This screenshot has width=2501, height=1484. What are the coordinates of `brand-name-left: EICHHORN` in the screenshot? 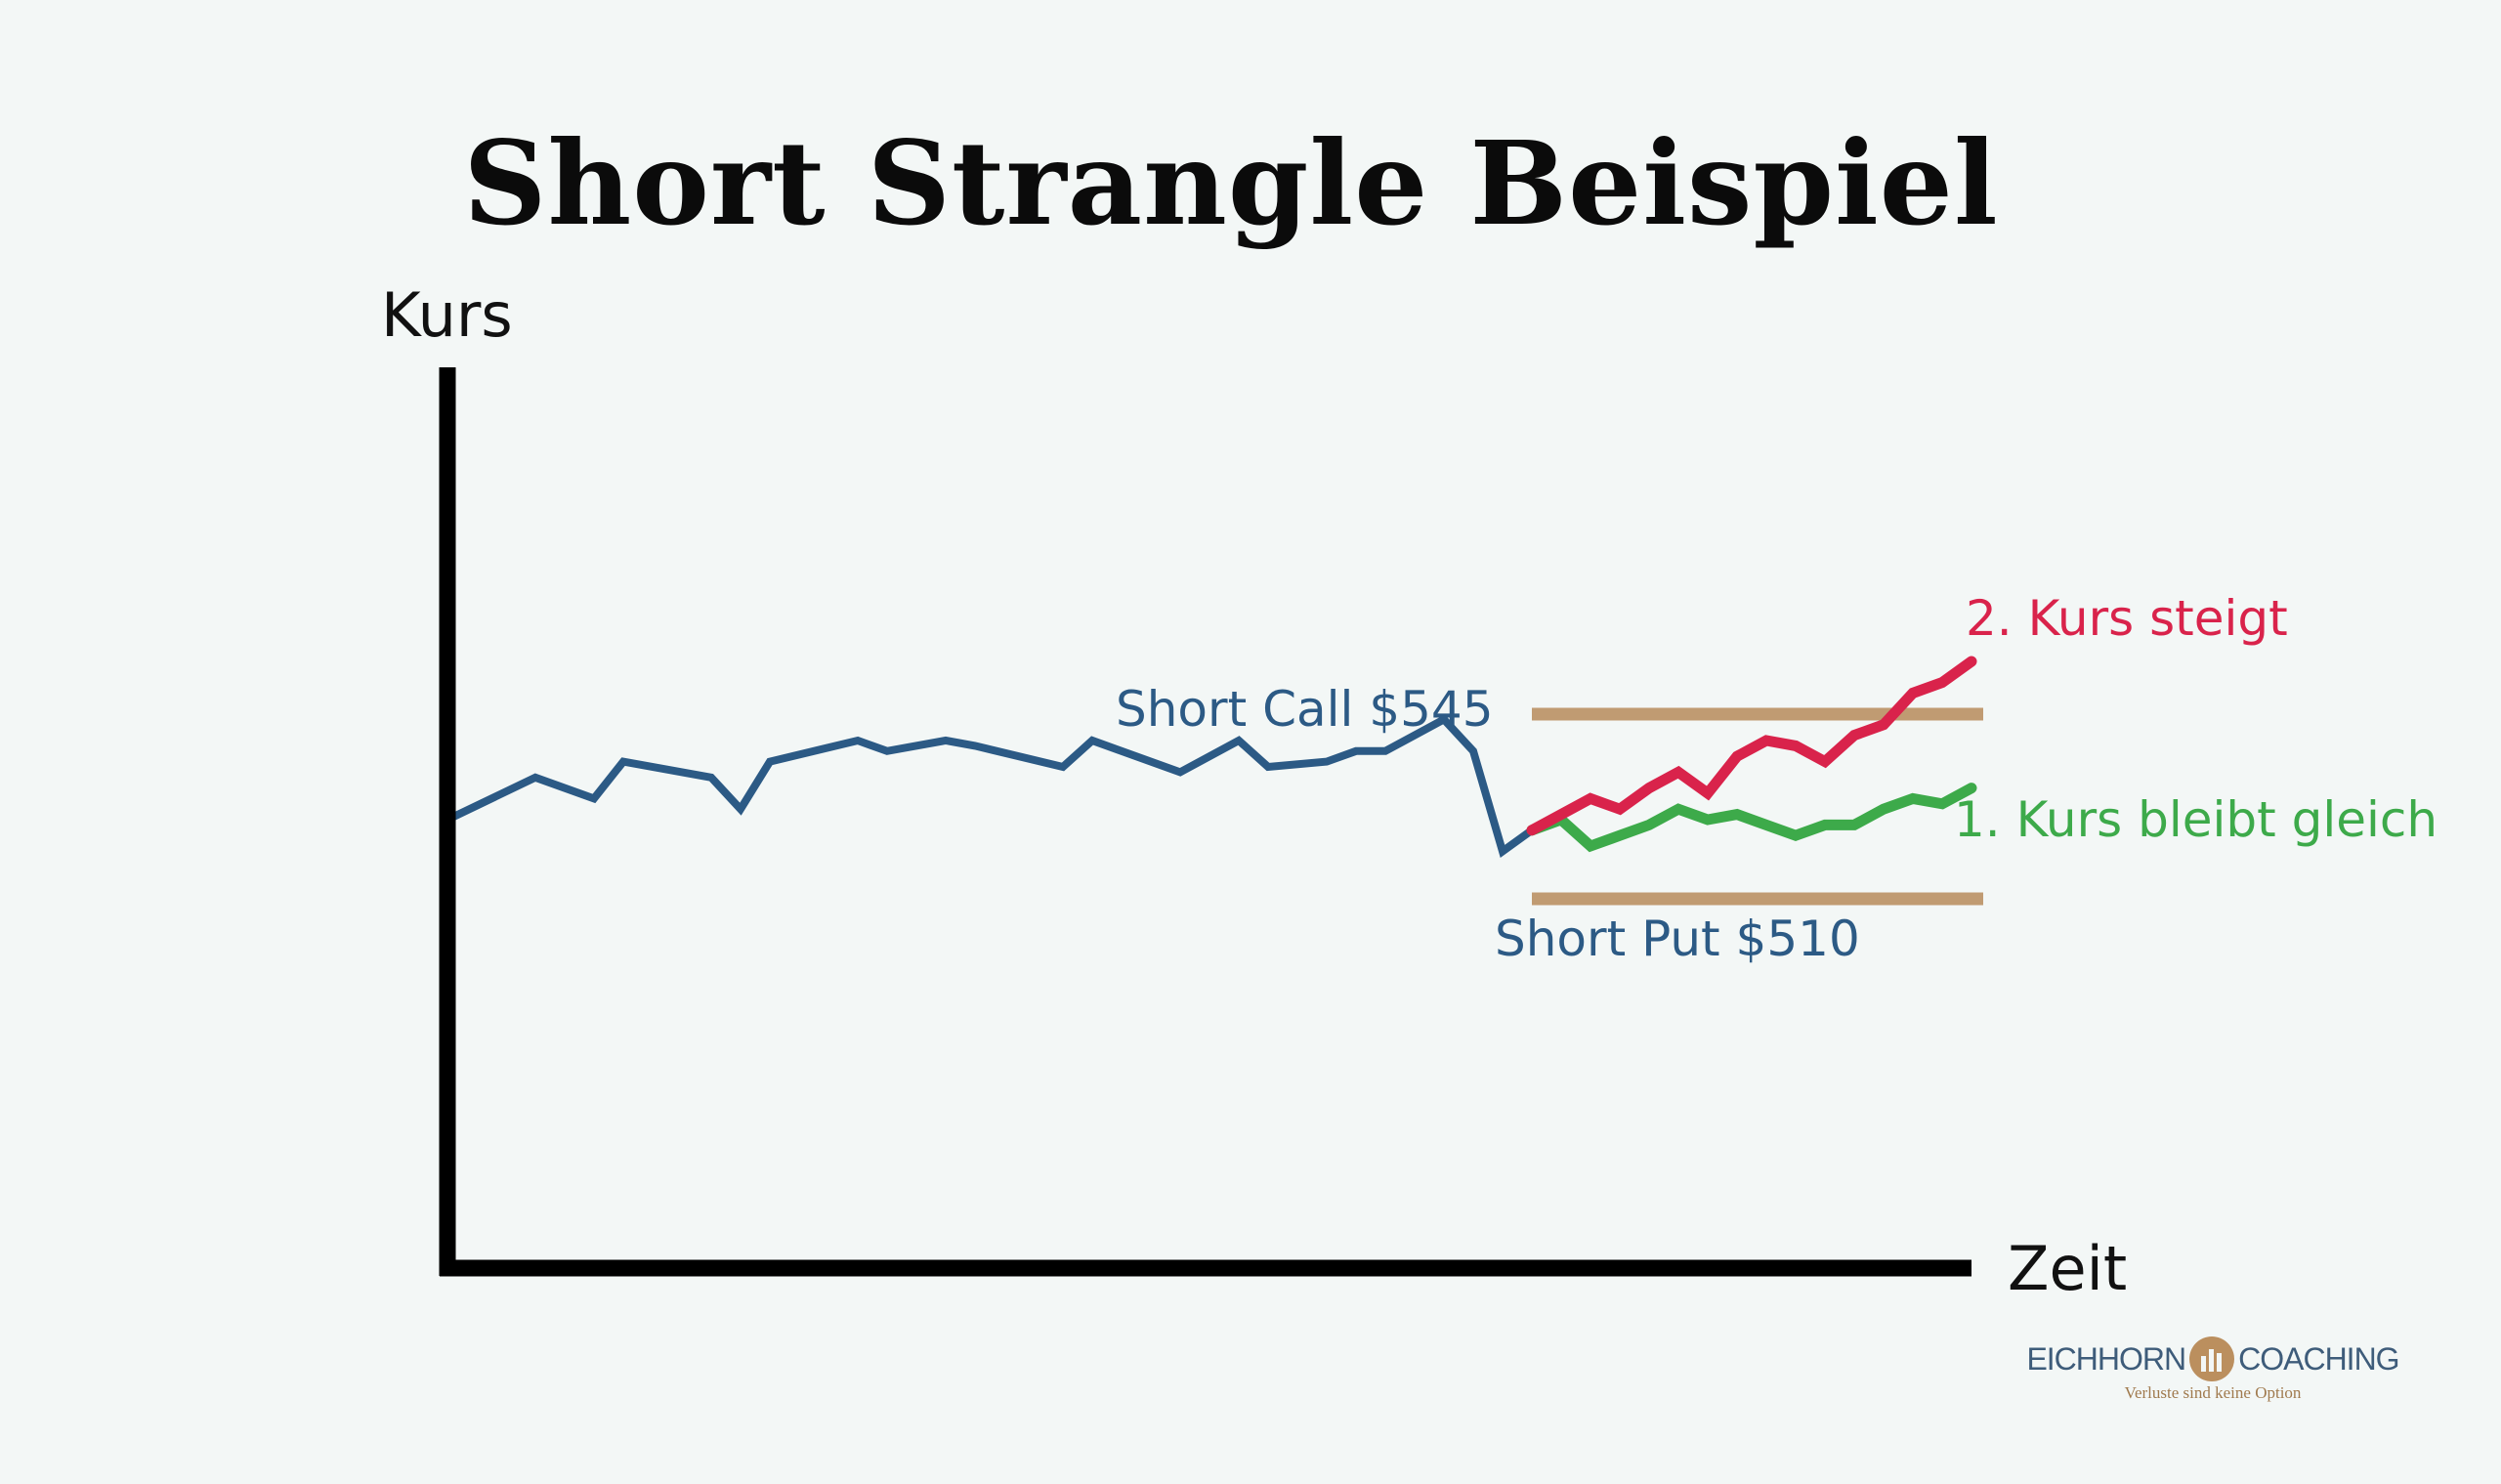 It's located at (2106, 1359).